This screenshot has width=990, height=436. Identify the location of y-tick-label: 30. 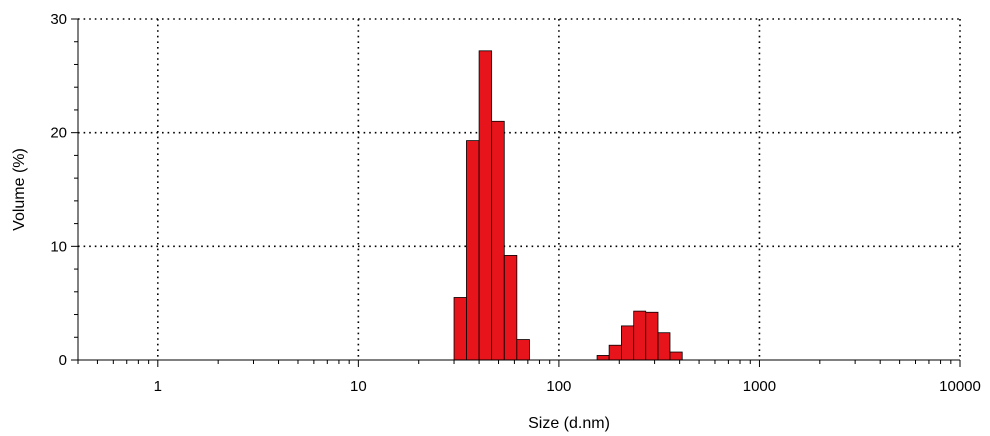
(58, 19).